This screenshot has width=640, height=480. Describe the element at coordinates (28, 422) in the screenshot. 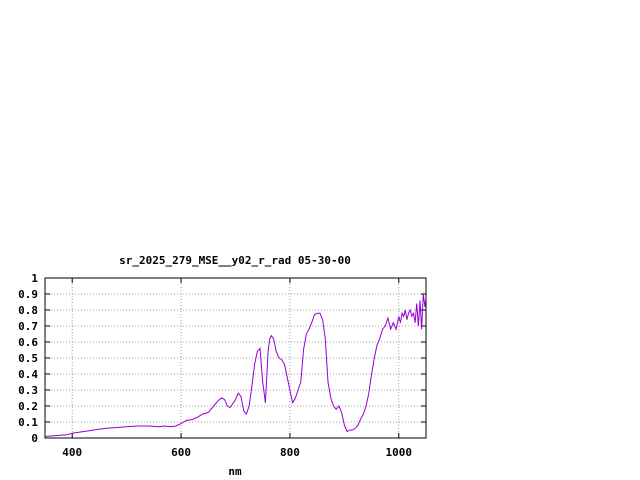

I see `y-tick-label: 0.1` at that location.